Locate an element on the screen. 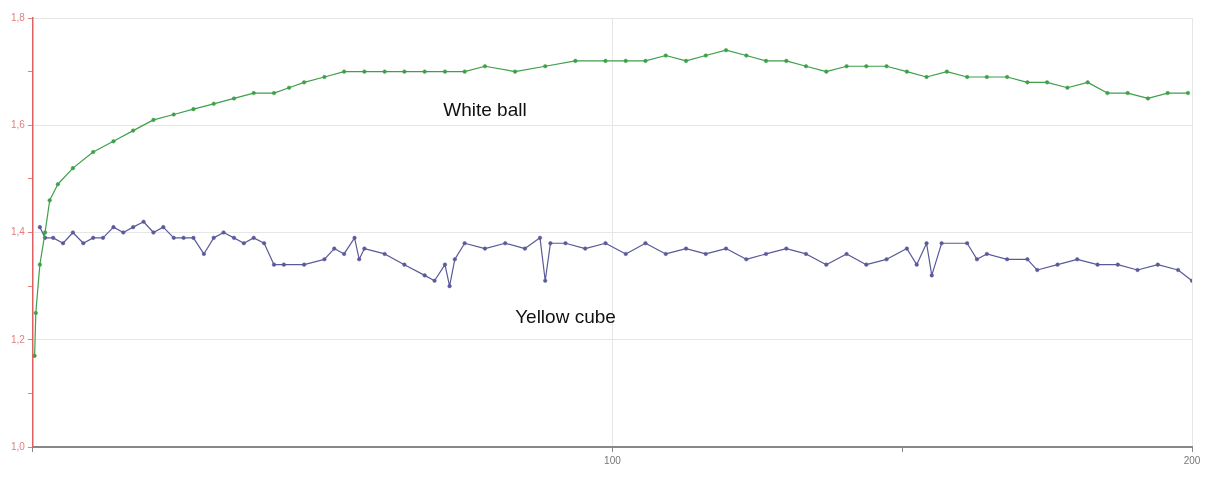 Image resolution: width=1212 pixels, height=478 pixels. y-tick-label: 1,4 is located at coordinates (18, 232).